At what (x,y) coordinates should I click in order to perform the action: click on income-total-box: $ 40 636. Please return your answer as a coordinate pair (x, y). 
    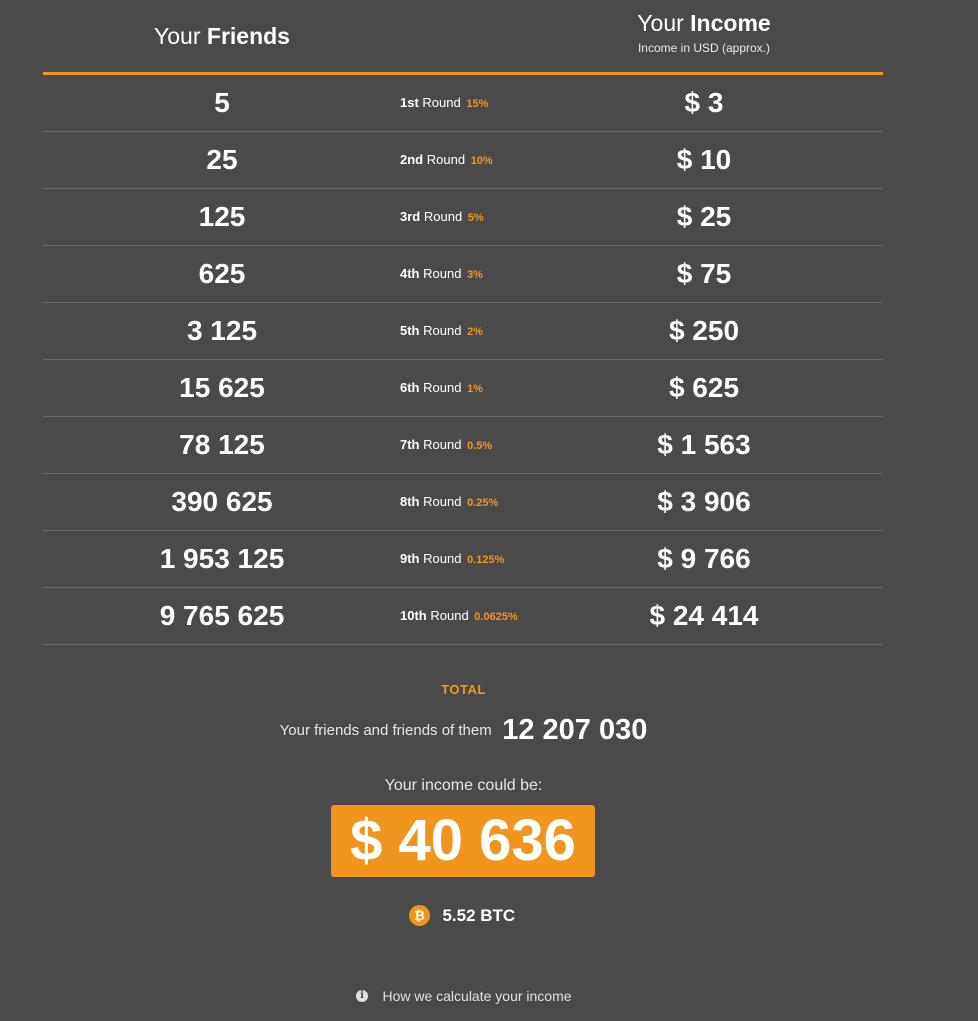
    Looking at the image, I should click on (463, 841).